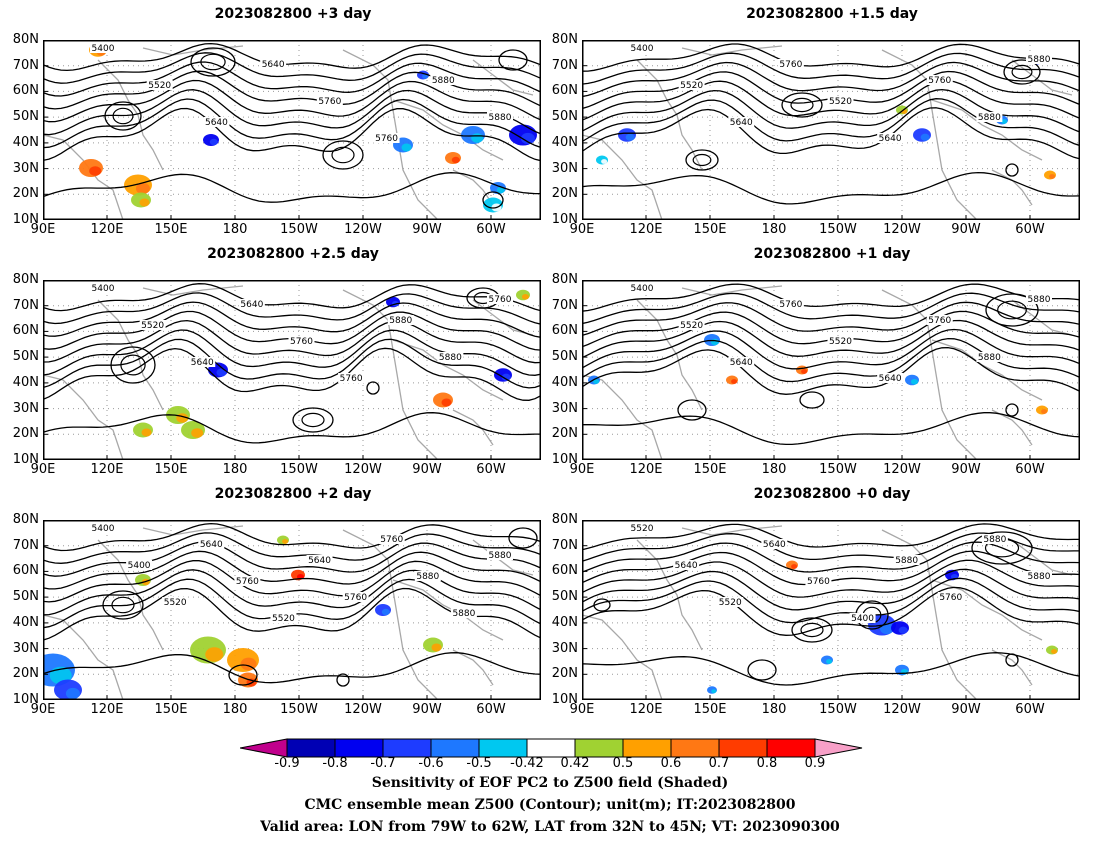 The width and height of the screenshot is (1100, 850). I want to click on lat-label: 70N, so click(25, 545).